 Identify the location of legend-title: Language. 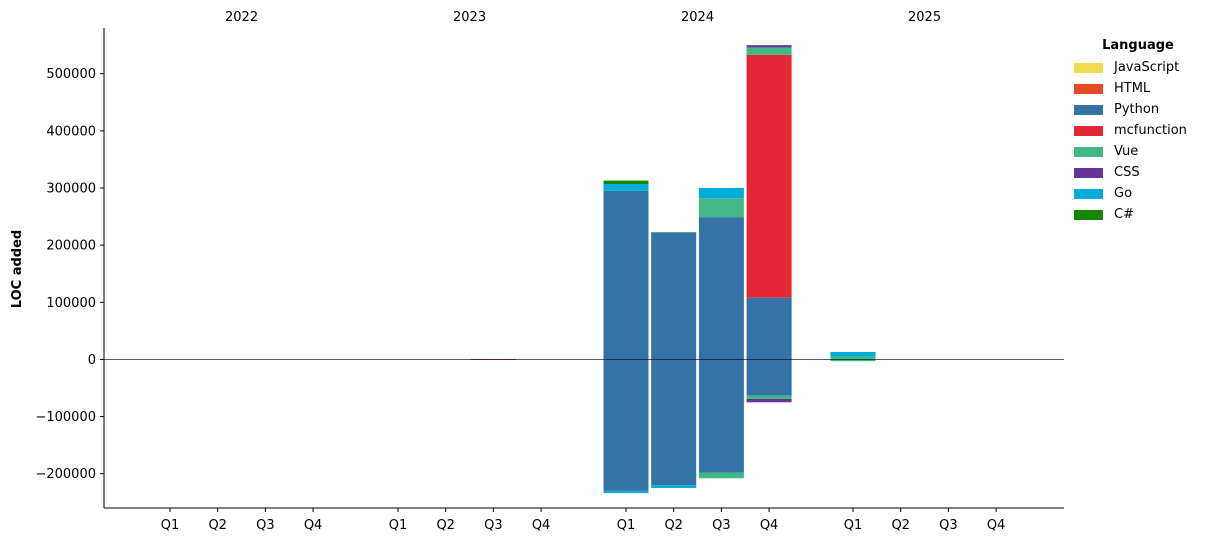
(1138, 45).